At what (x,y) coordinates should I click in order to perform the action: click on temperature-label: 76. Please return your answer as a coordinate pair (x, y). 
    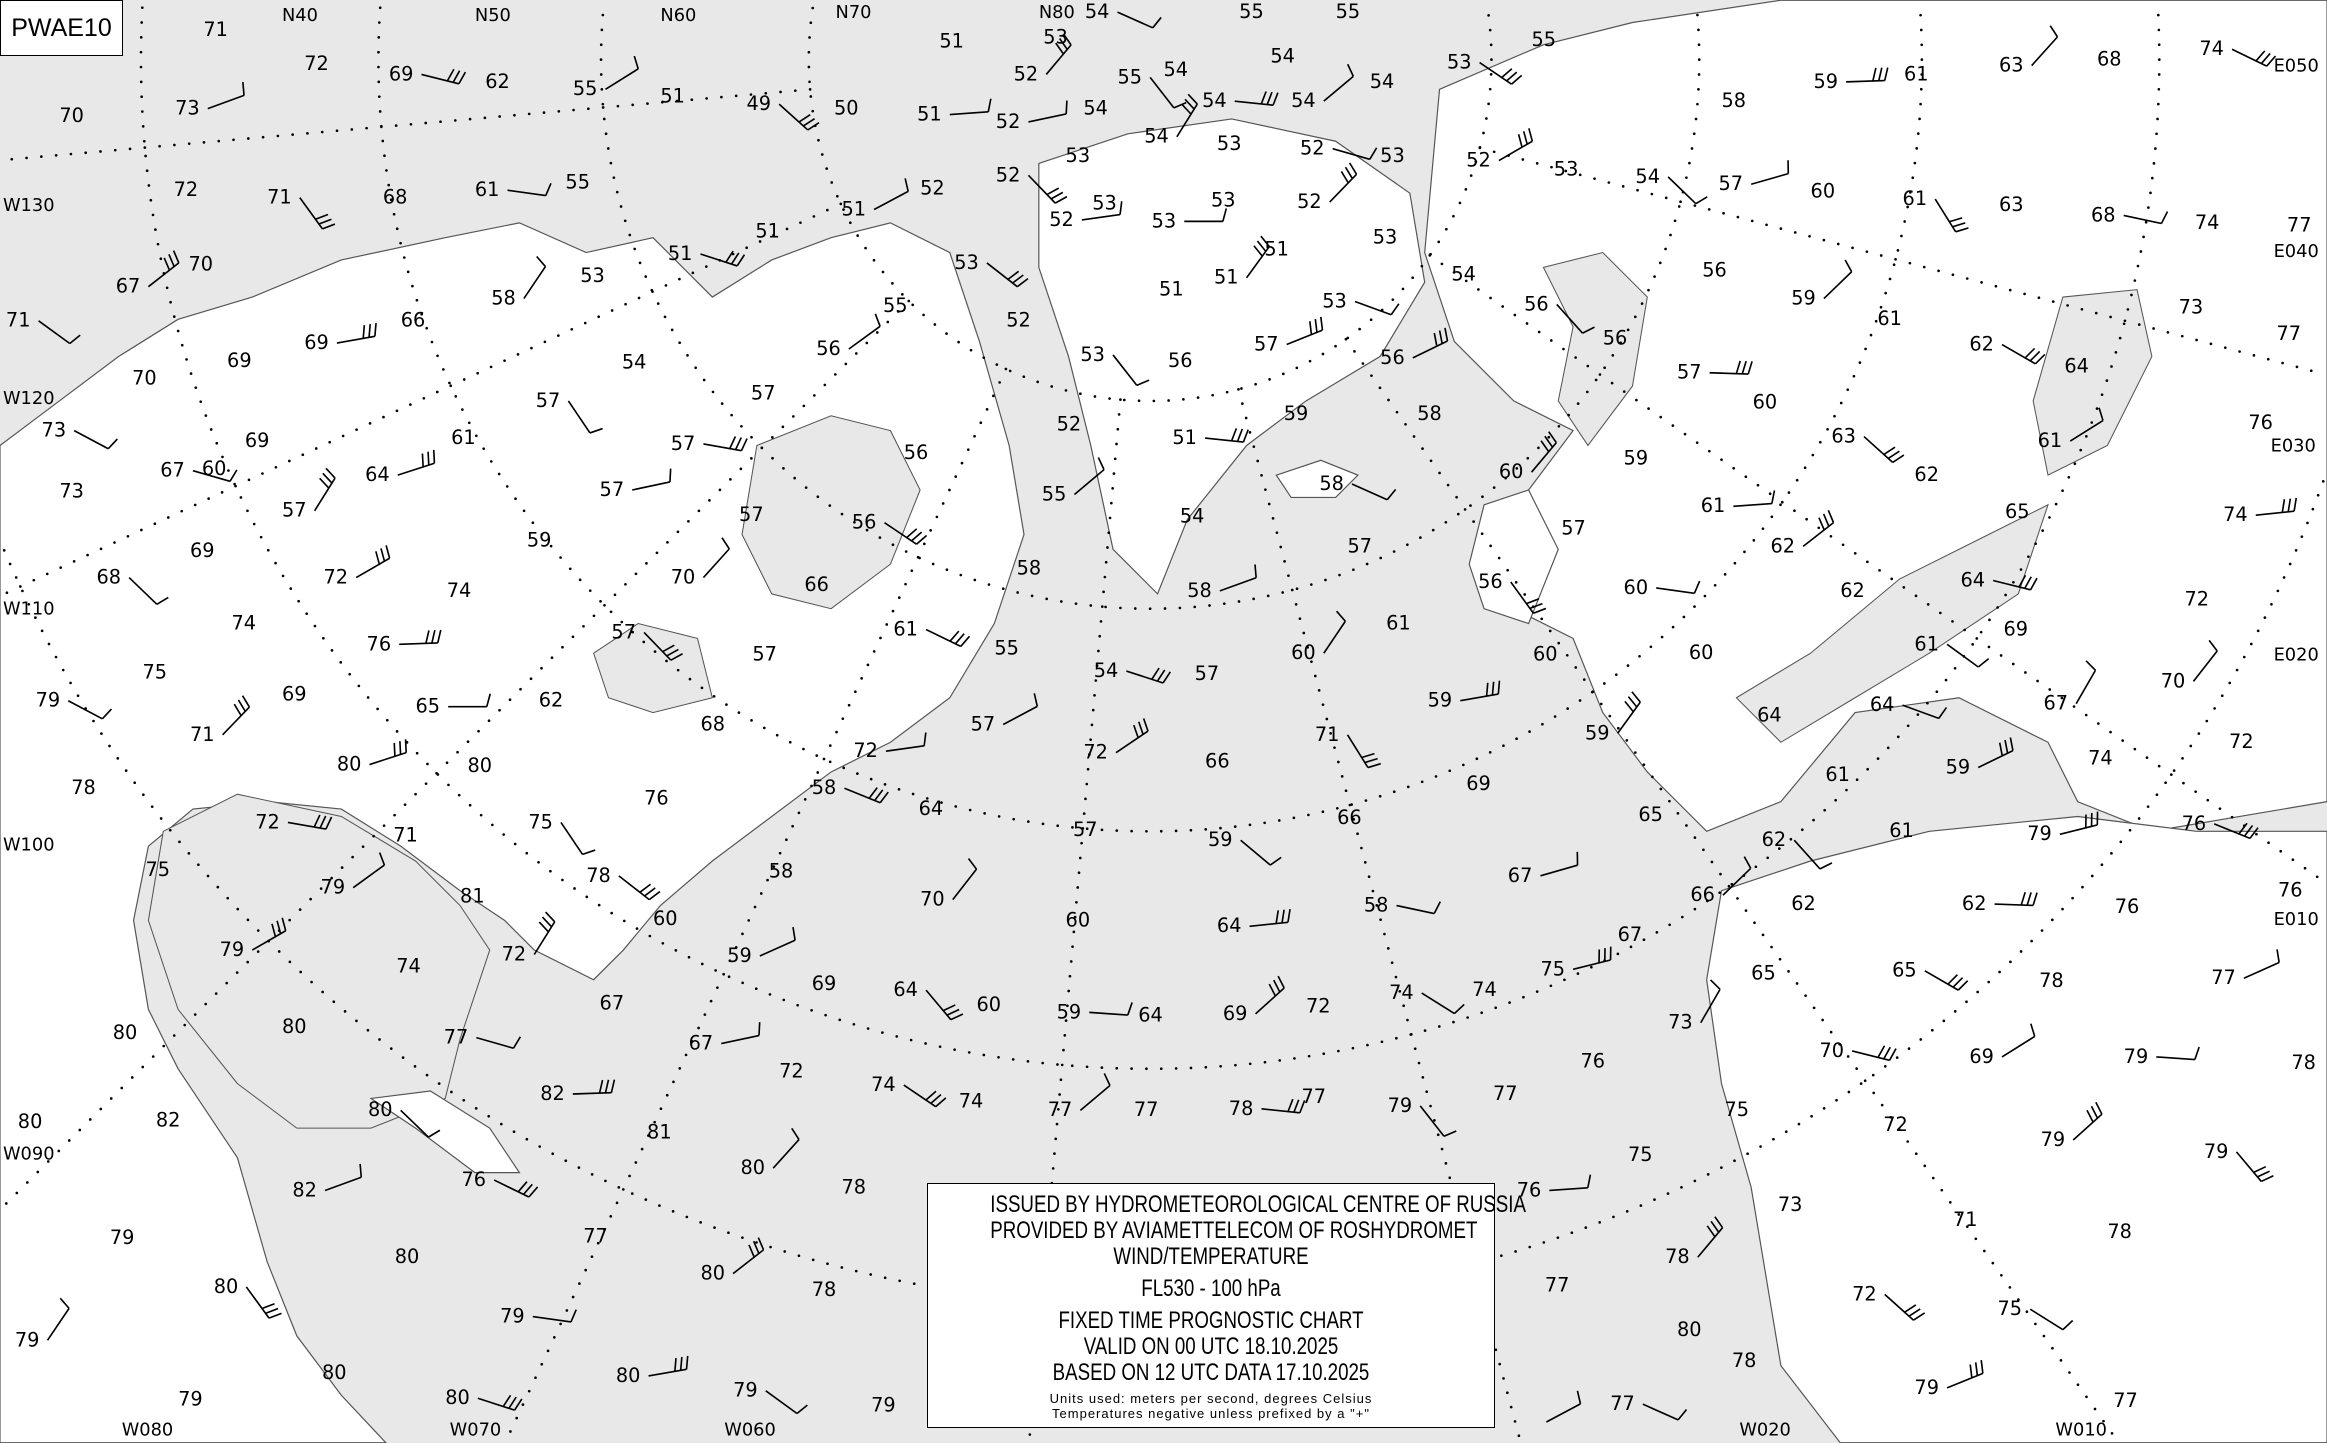
    Looking at the image, I should click on (2127, 906).